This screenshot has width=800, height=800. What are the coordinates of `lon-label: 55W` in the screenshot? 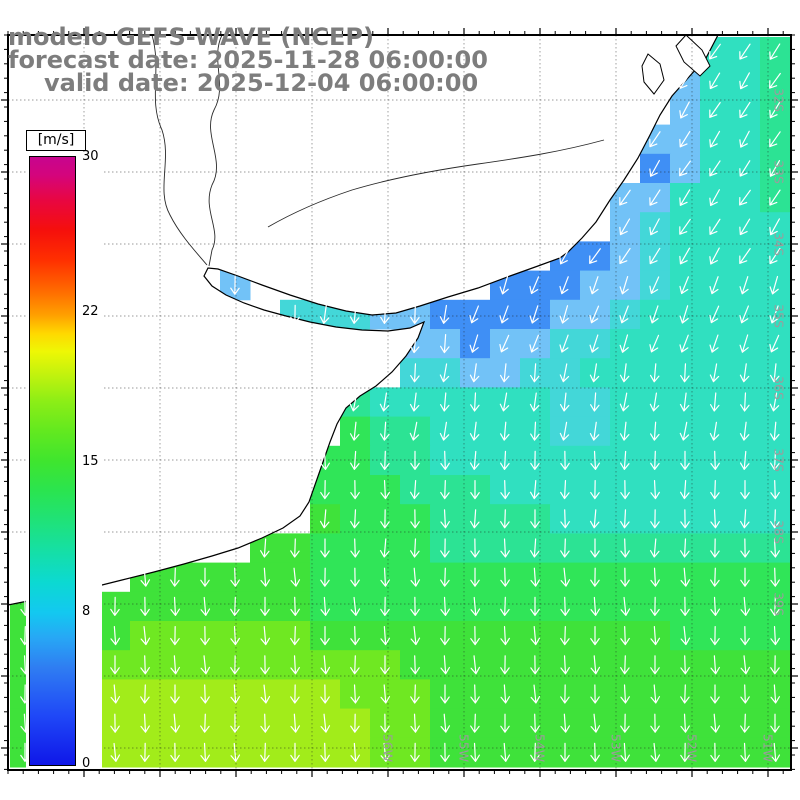 It's located at (464, 748).